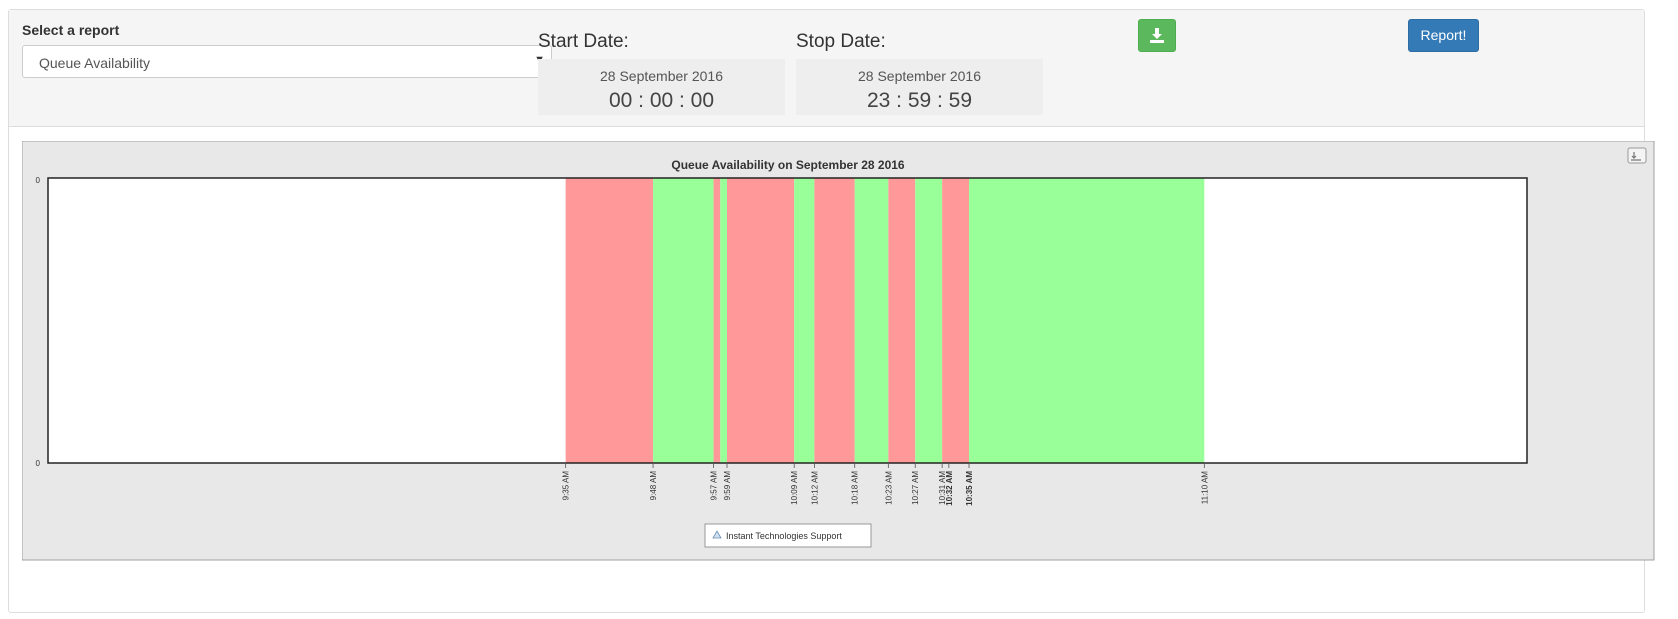 The width and height of the screenshot is (1678, 619). I want to click on x-tick-label-0: 9:35 AM, so click(566, 486).